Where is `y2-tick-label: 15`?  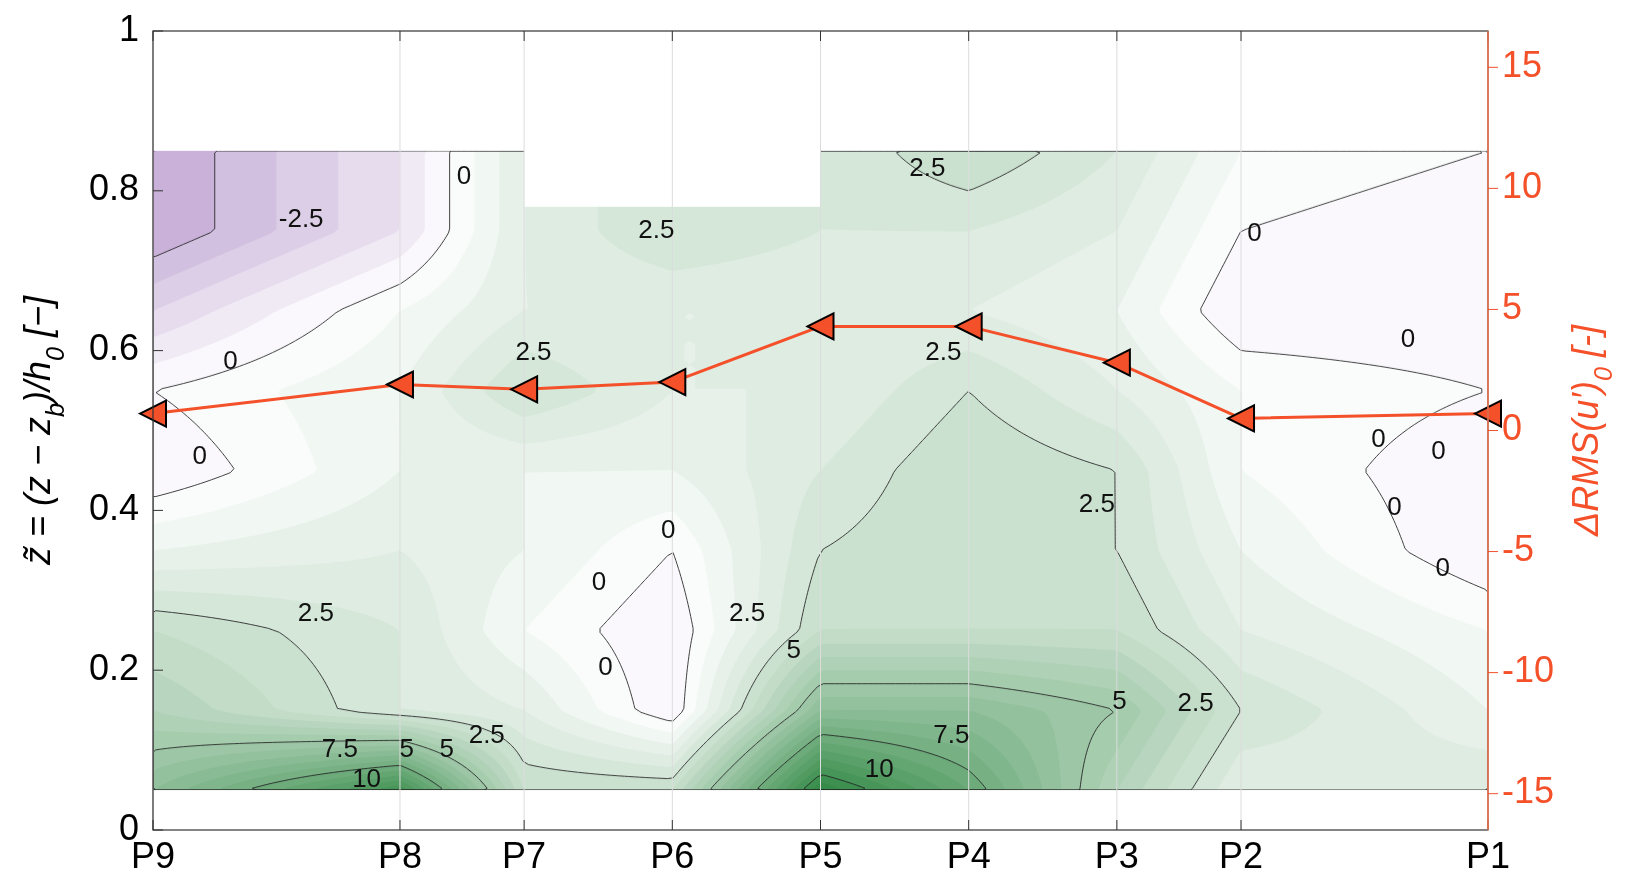 y2-tick-label: 15 is located at coordinates (1522, 64).